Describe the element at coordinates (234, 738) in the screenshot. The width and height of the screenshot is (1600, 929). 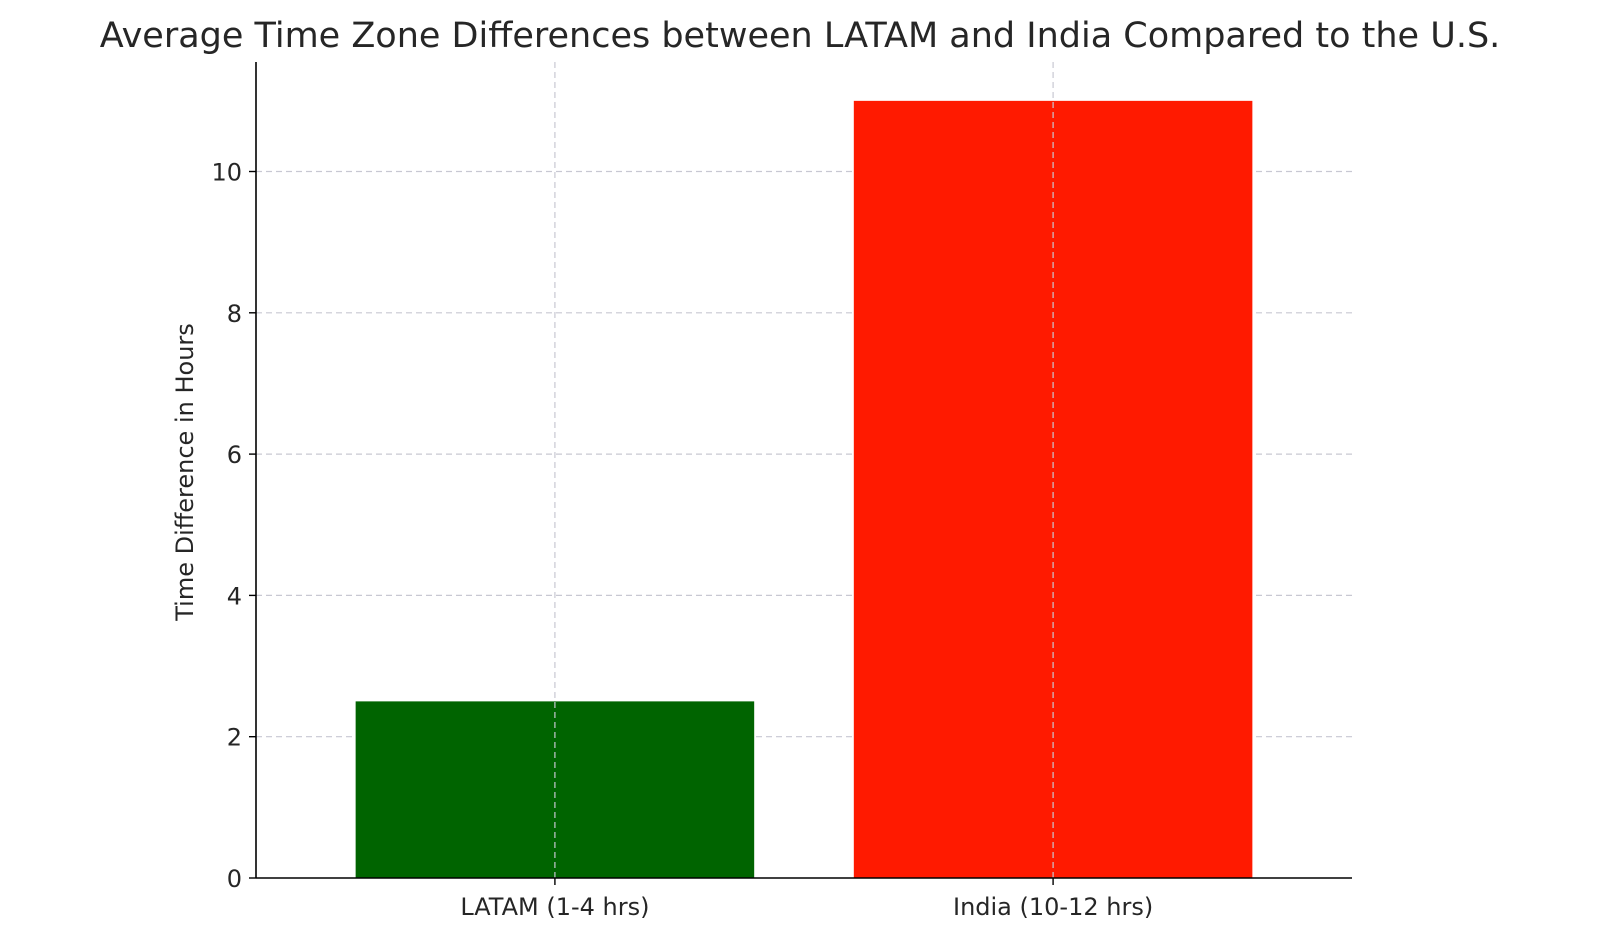
I see `y-tick-label: 2` at that location.